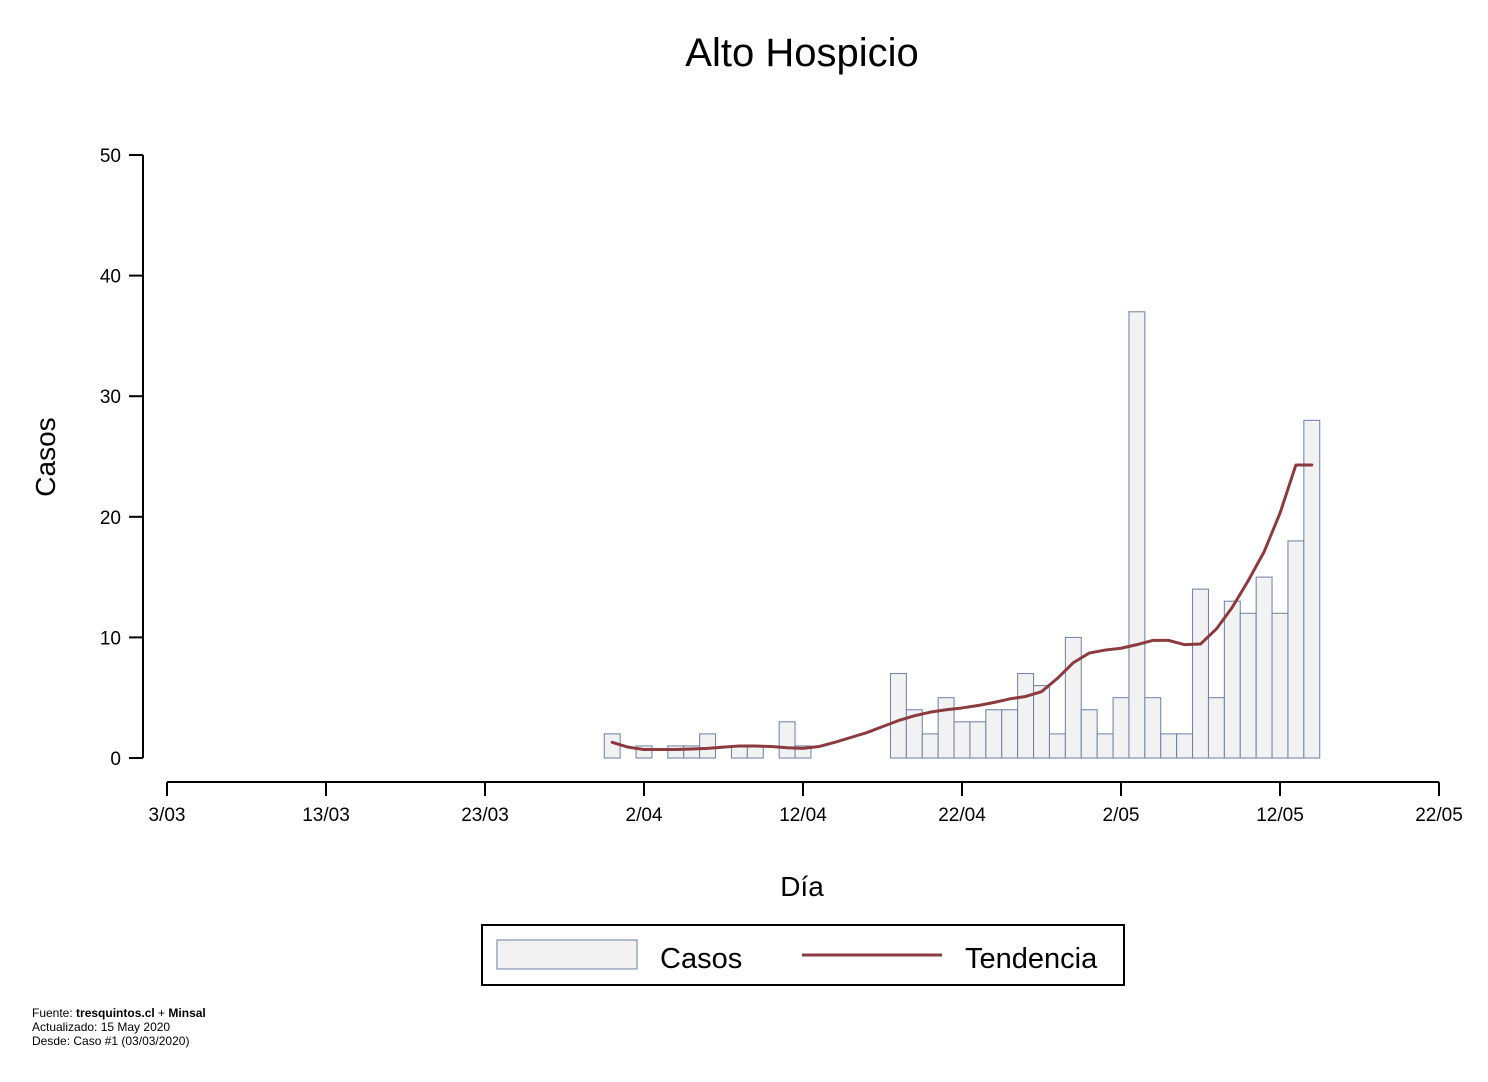 This screenshot has width=1488, height=1082. Describe the element at coordinates (111, 1041) in the screenshot. I see `footer-since: Desde: Caso #1 (03/03/2020)` at that location.